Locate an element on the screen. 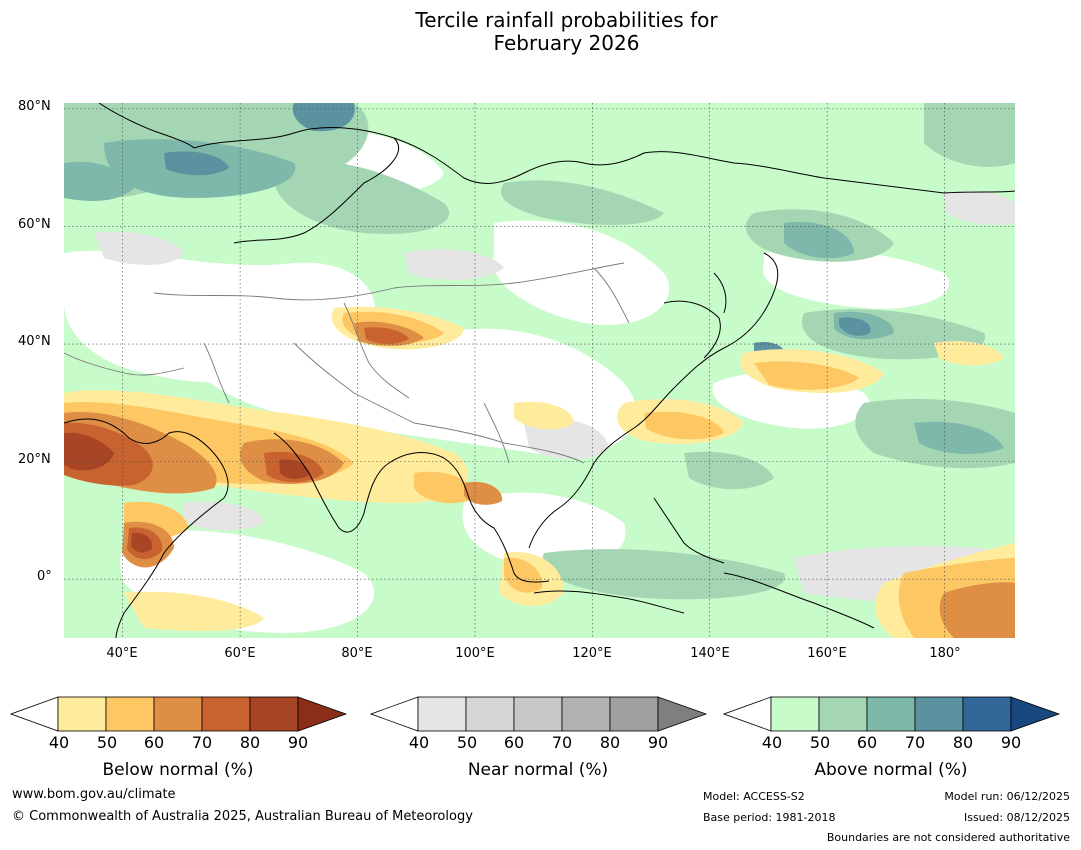 The width and height of the screenshot is (1081, 850). lon-label-160e: 160°E is located at coordinates (827, 653).